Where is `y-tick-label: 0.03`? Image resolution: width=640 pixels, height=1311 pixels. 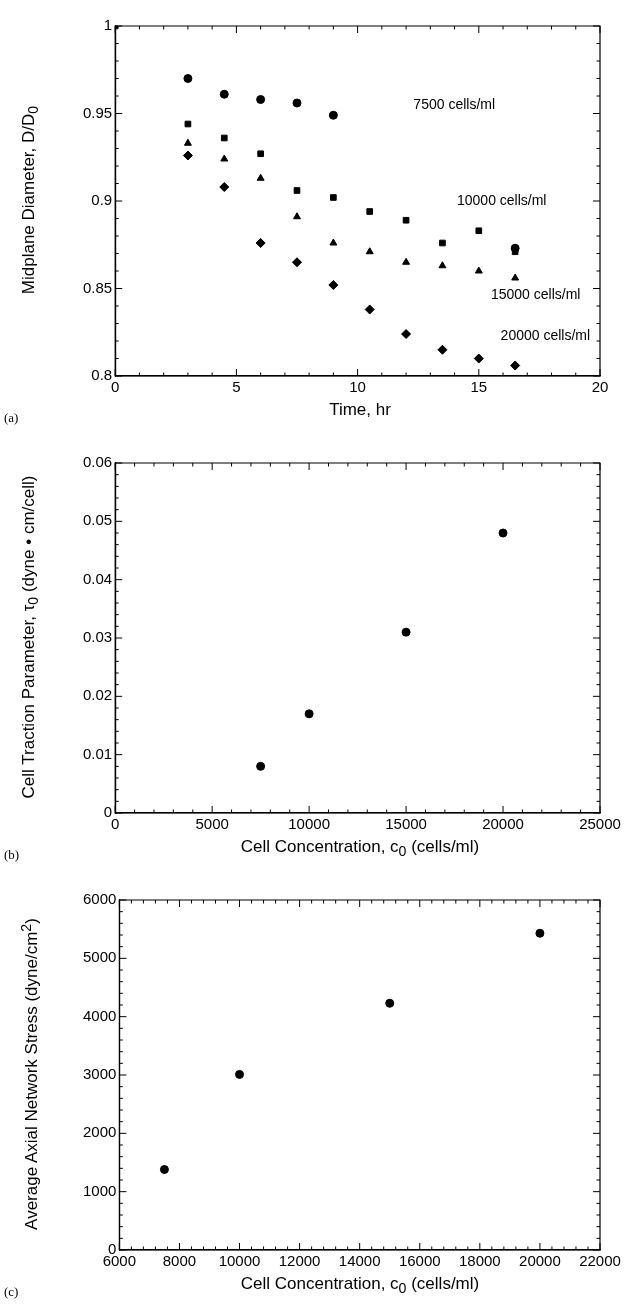 y-tick-label: 0.03 is located at coordinates (97, 637).